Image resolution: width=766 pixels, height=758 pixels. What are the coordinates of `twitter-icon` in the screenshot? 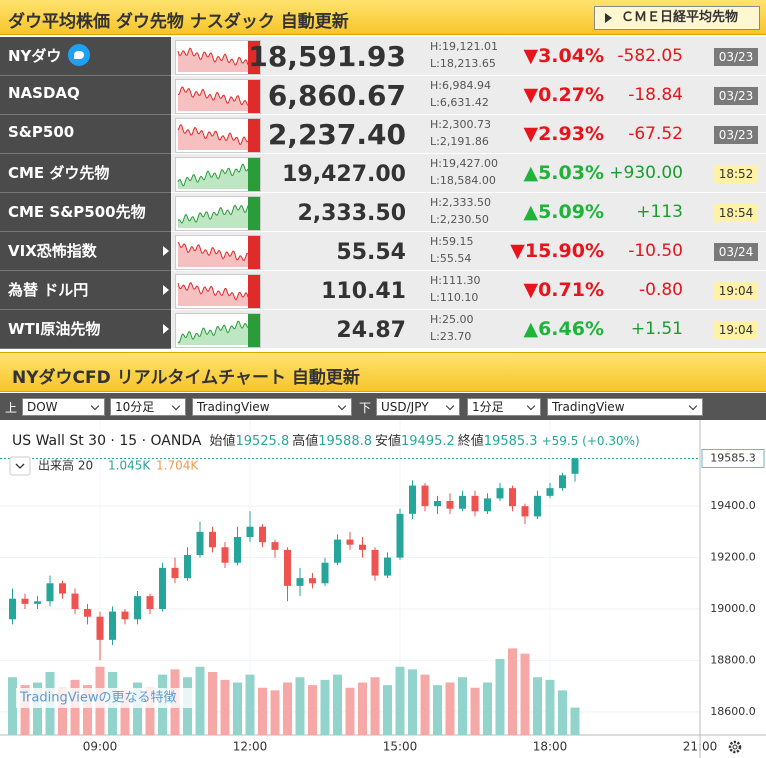 It's located at (79, 55).